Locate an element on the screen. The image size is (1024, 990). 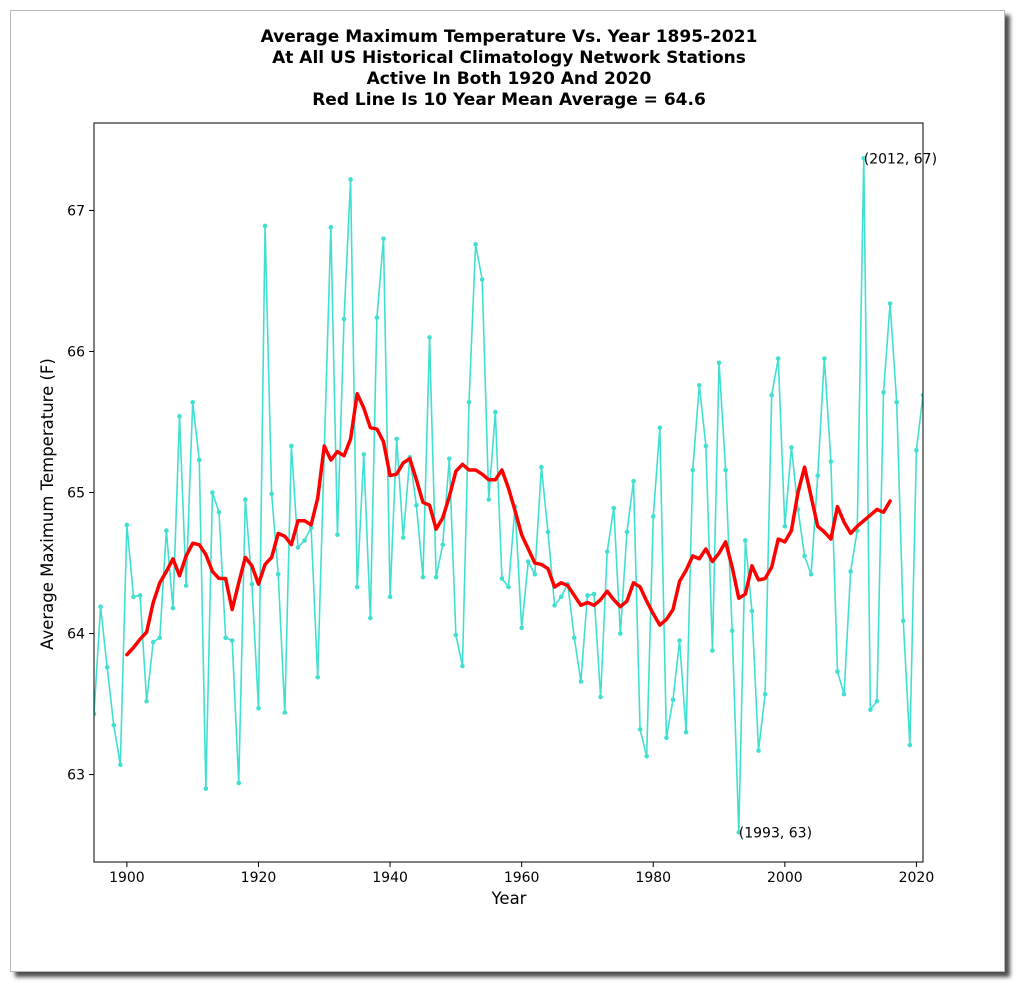
x-tick-label: 1900 is located at coordinates (127, 878).